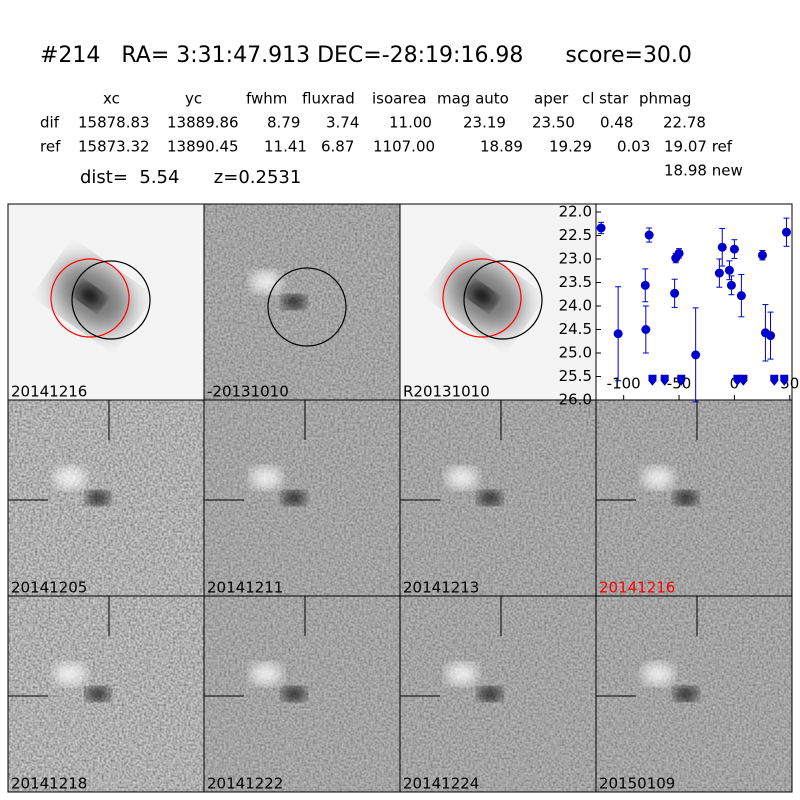  Describe the element at coordinates (49, 784) in the screenshot. I see `stamp-label: 20141218` at that location.